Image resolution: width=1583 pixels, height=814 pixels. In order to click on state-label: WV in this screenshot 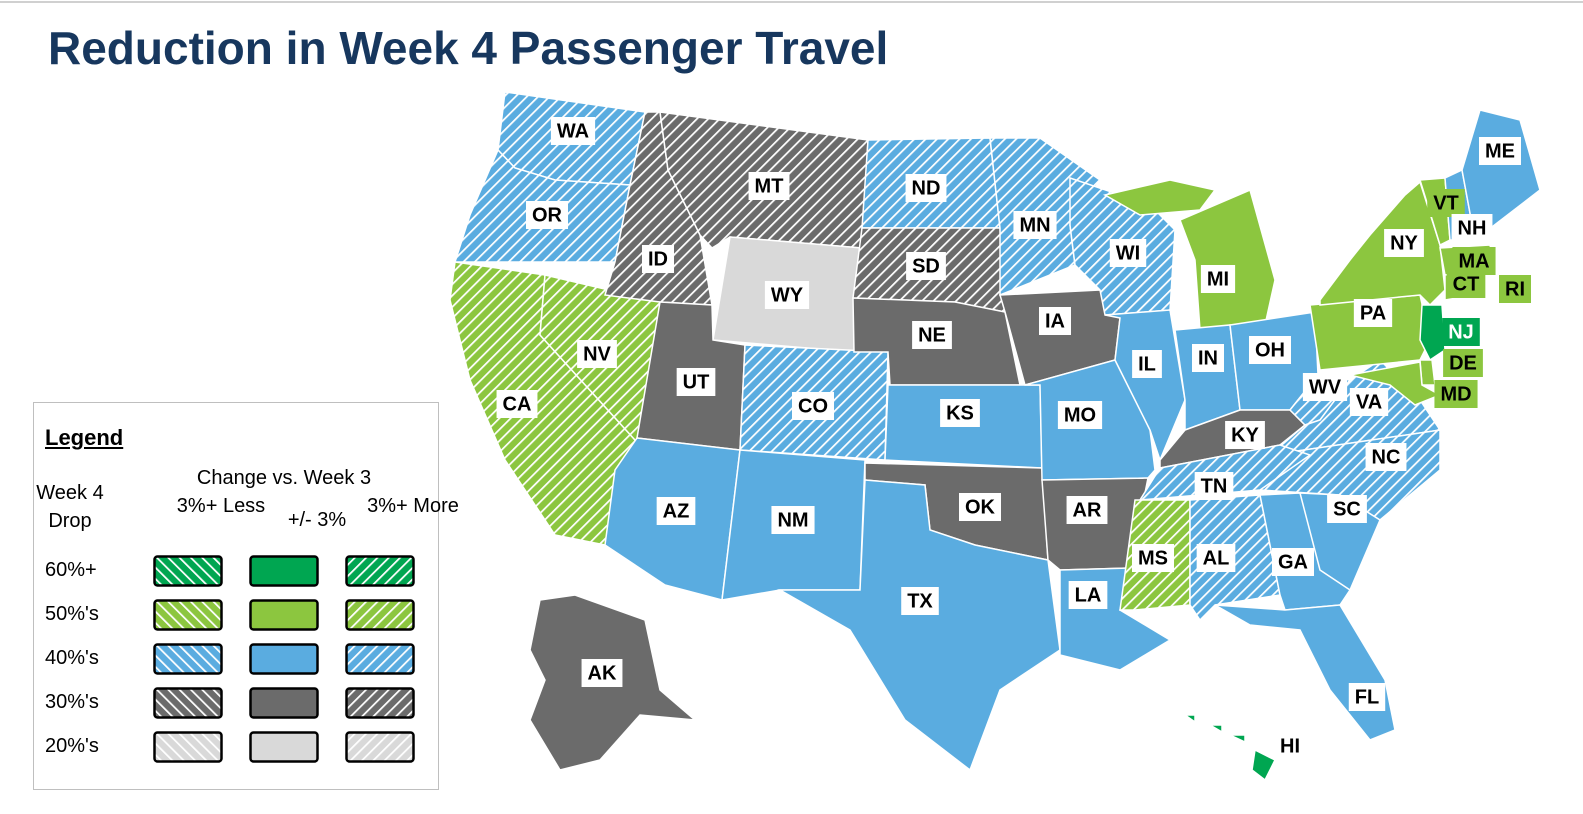, I will do `click(1325, 387)`.